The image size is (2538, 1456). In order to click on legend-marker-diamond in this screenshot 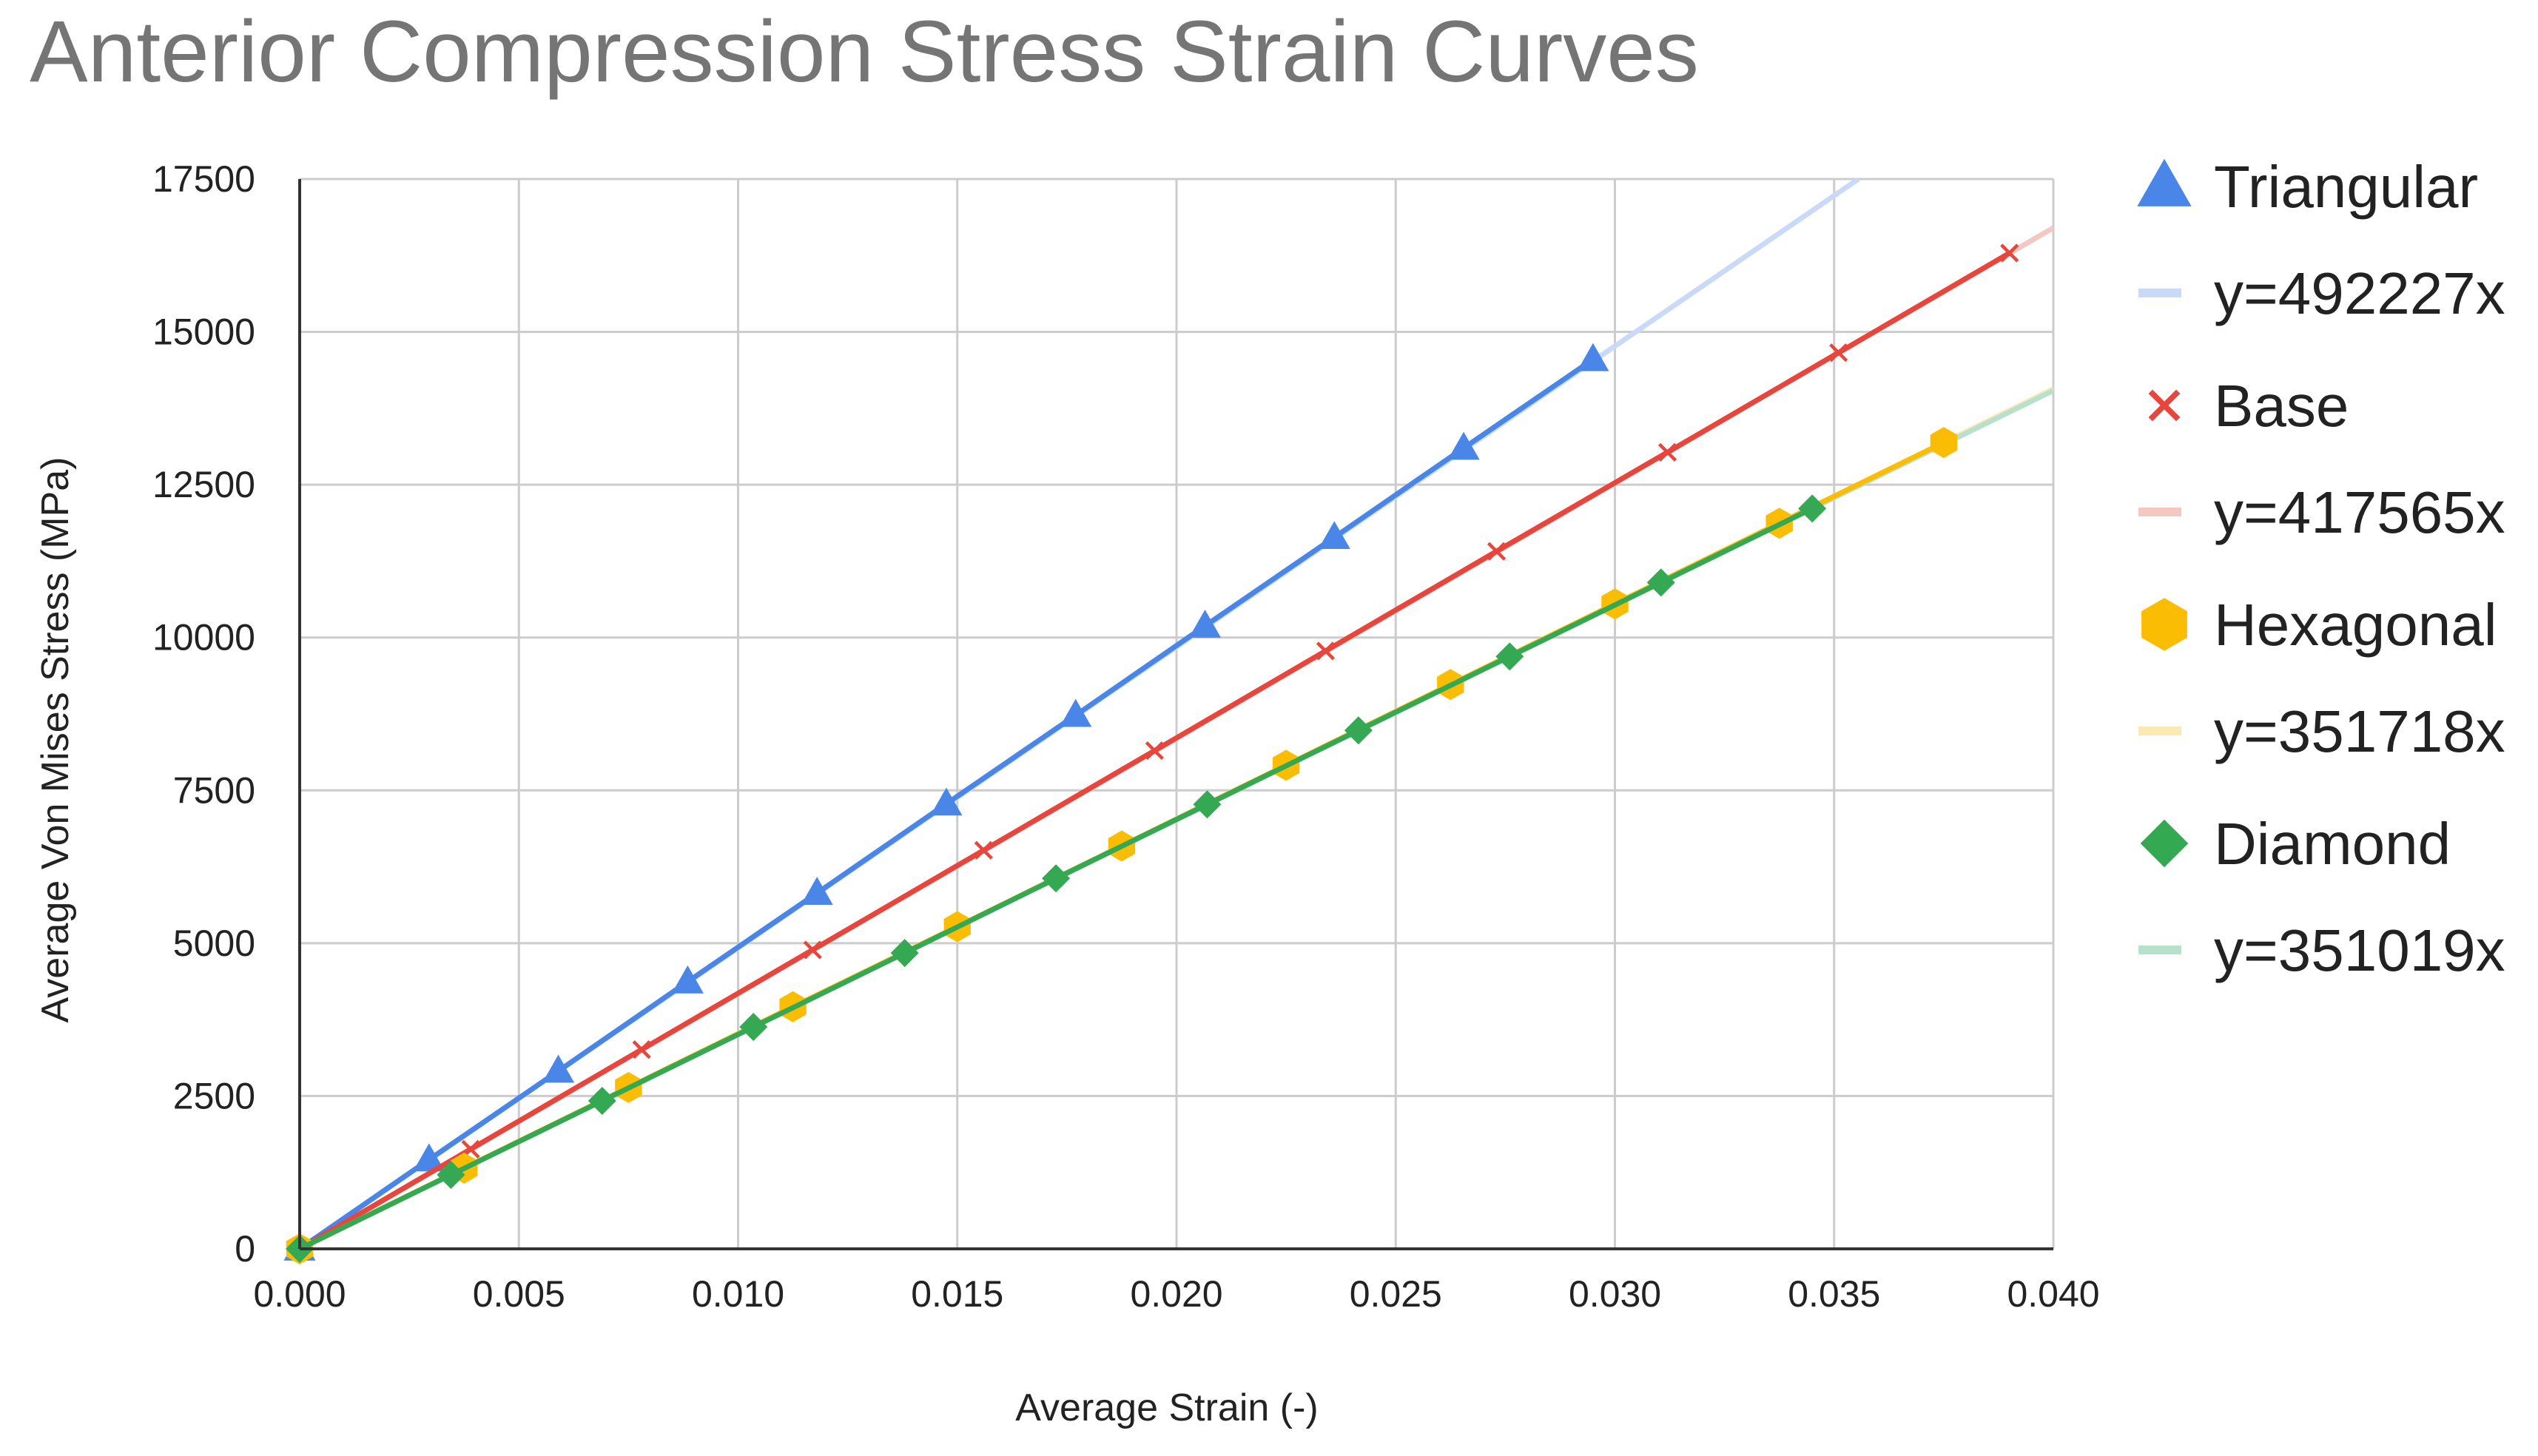, I will do `click(2164, 844)`.